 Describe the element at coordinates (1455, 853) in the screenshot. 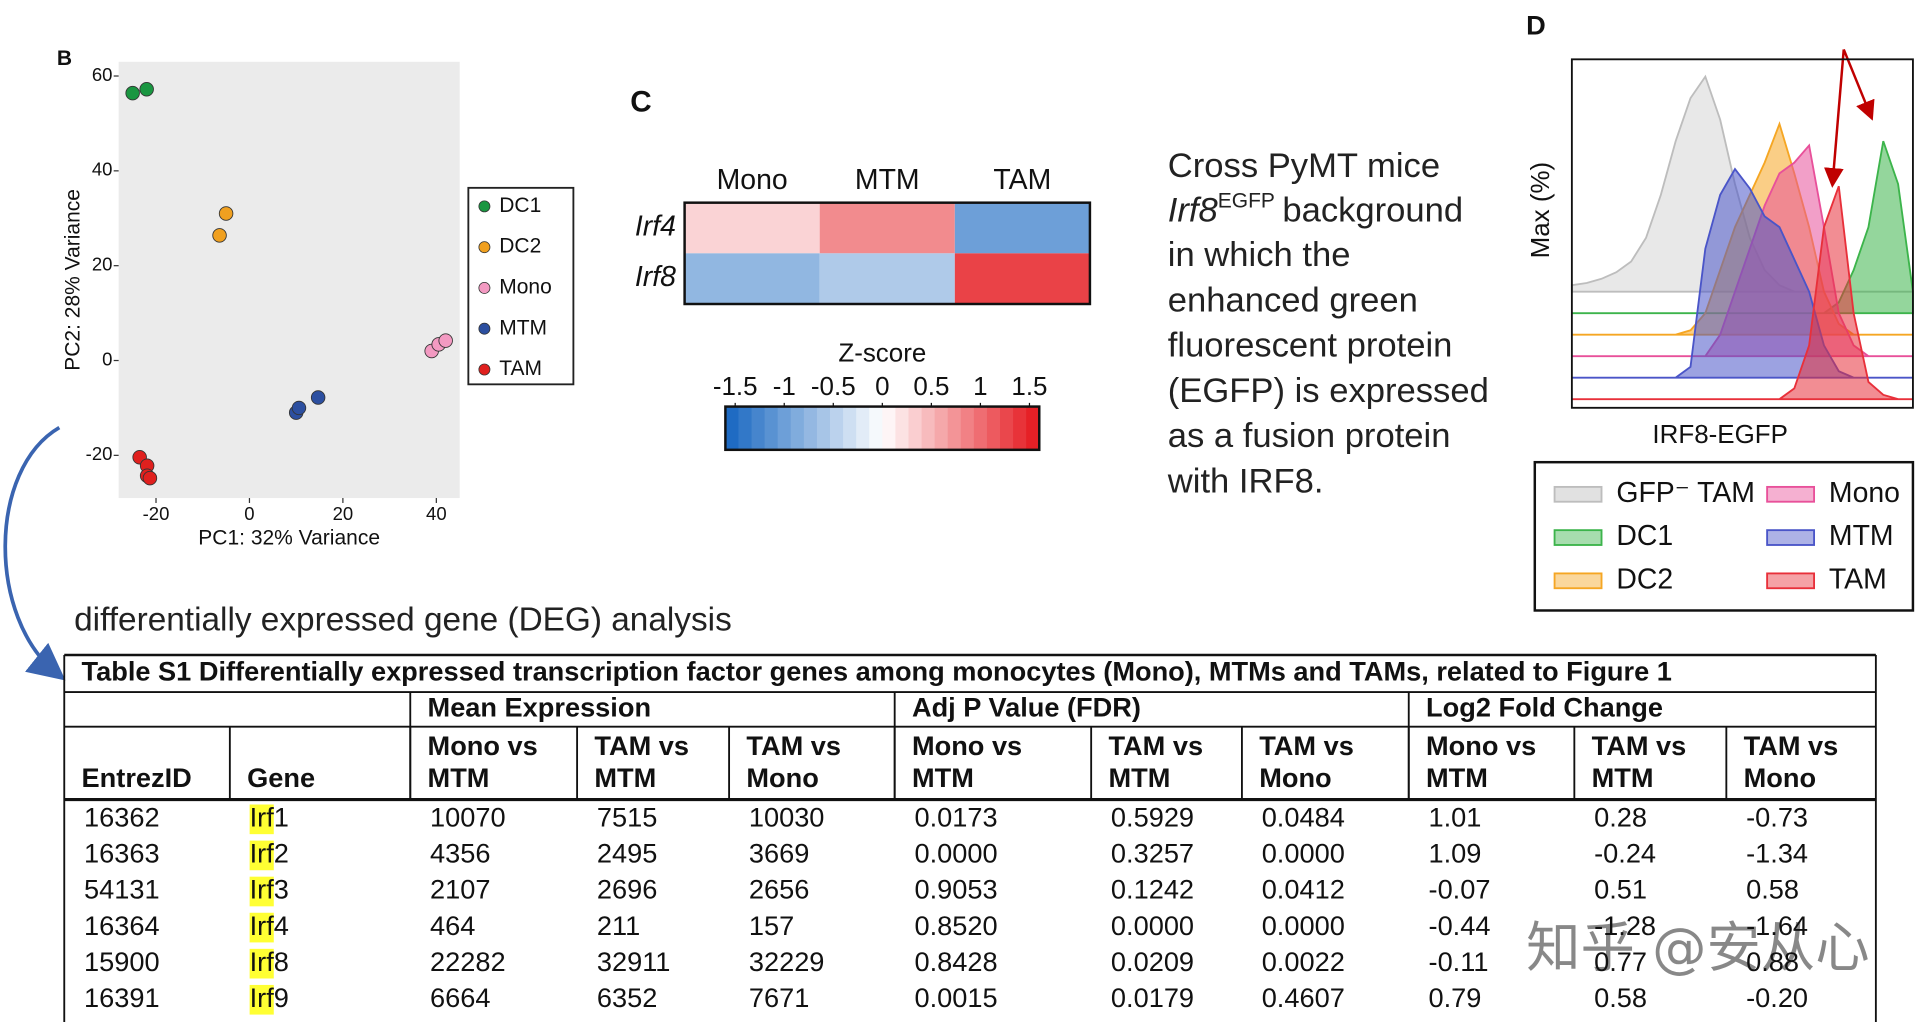

I see `table-cell: 1.09` at that location.